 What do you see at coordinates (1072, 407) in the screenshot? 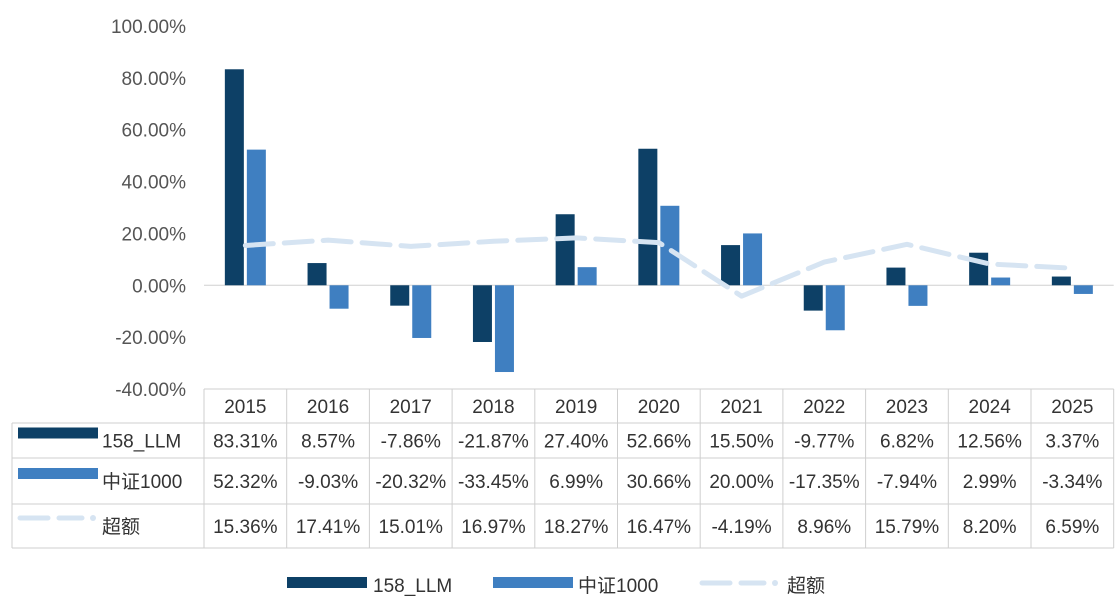
I see `x-category-label: 2025` at bounding box center [1072, 407].